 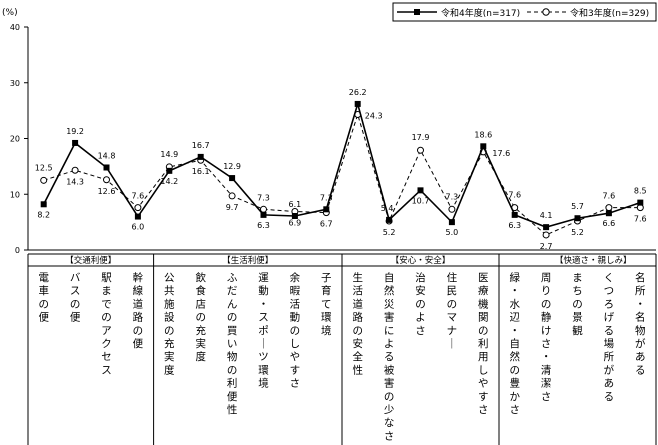 I want to click on category-label: 緑・水辺・自然の豊かさ, so click(x=514, y=343).